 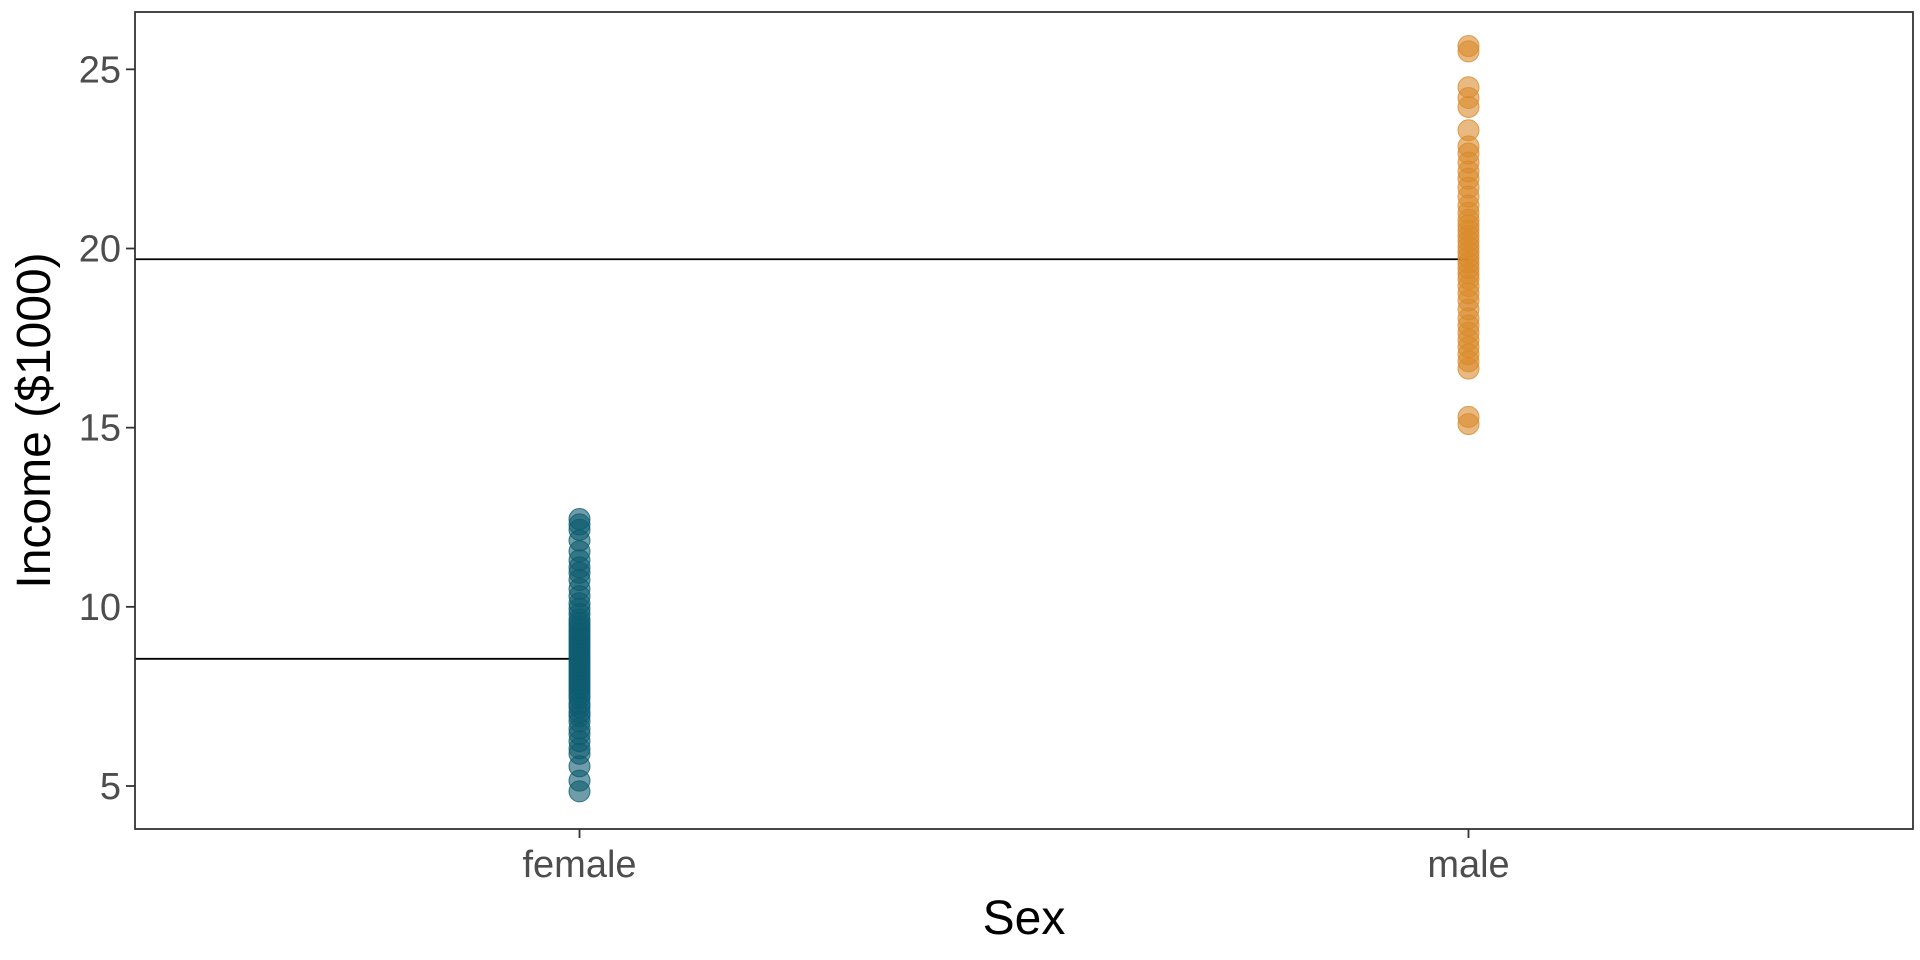 I want to click on y-axis: 5 10 15 20 25, so click(x=107, y=428).